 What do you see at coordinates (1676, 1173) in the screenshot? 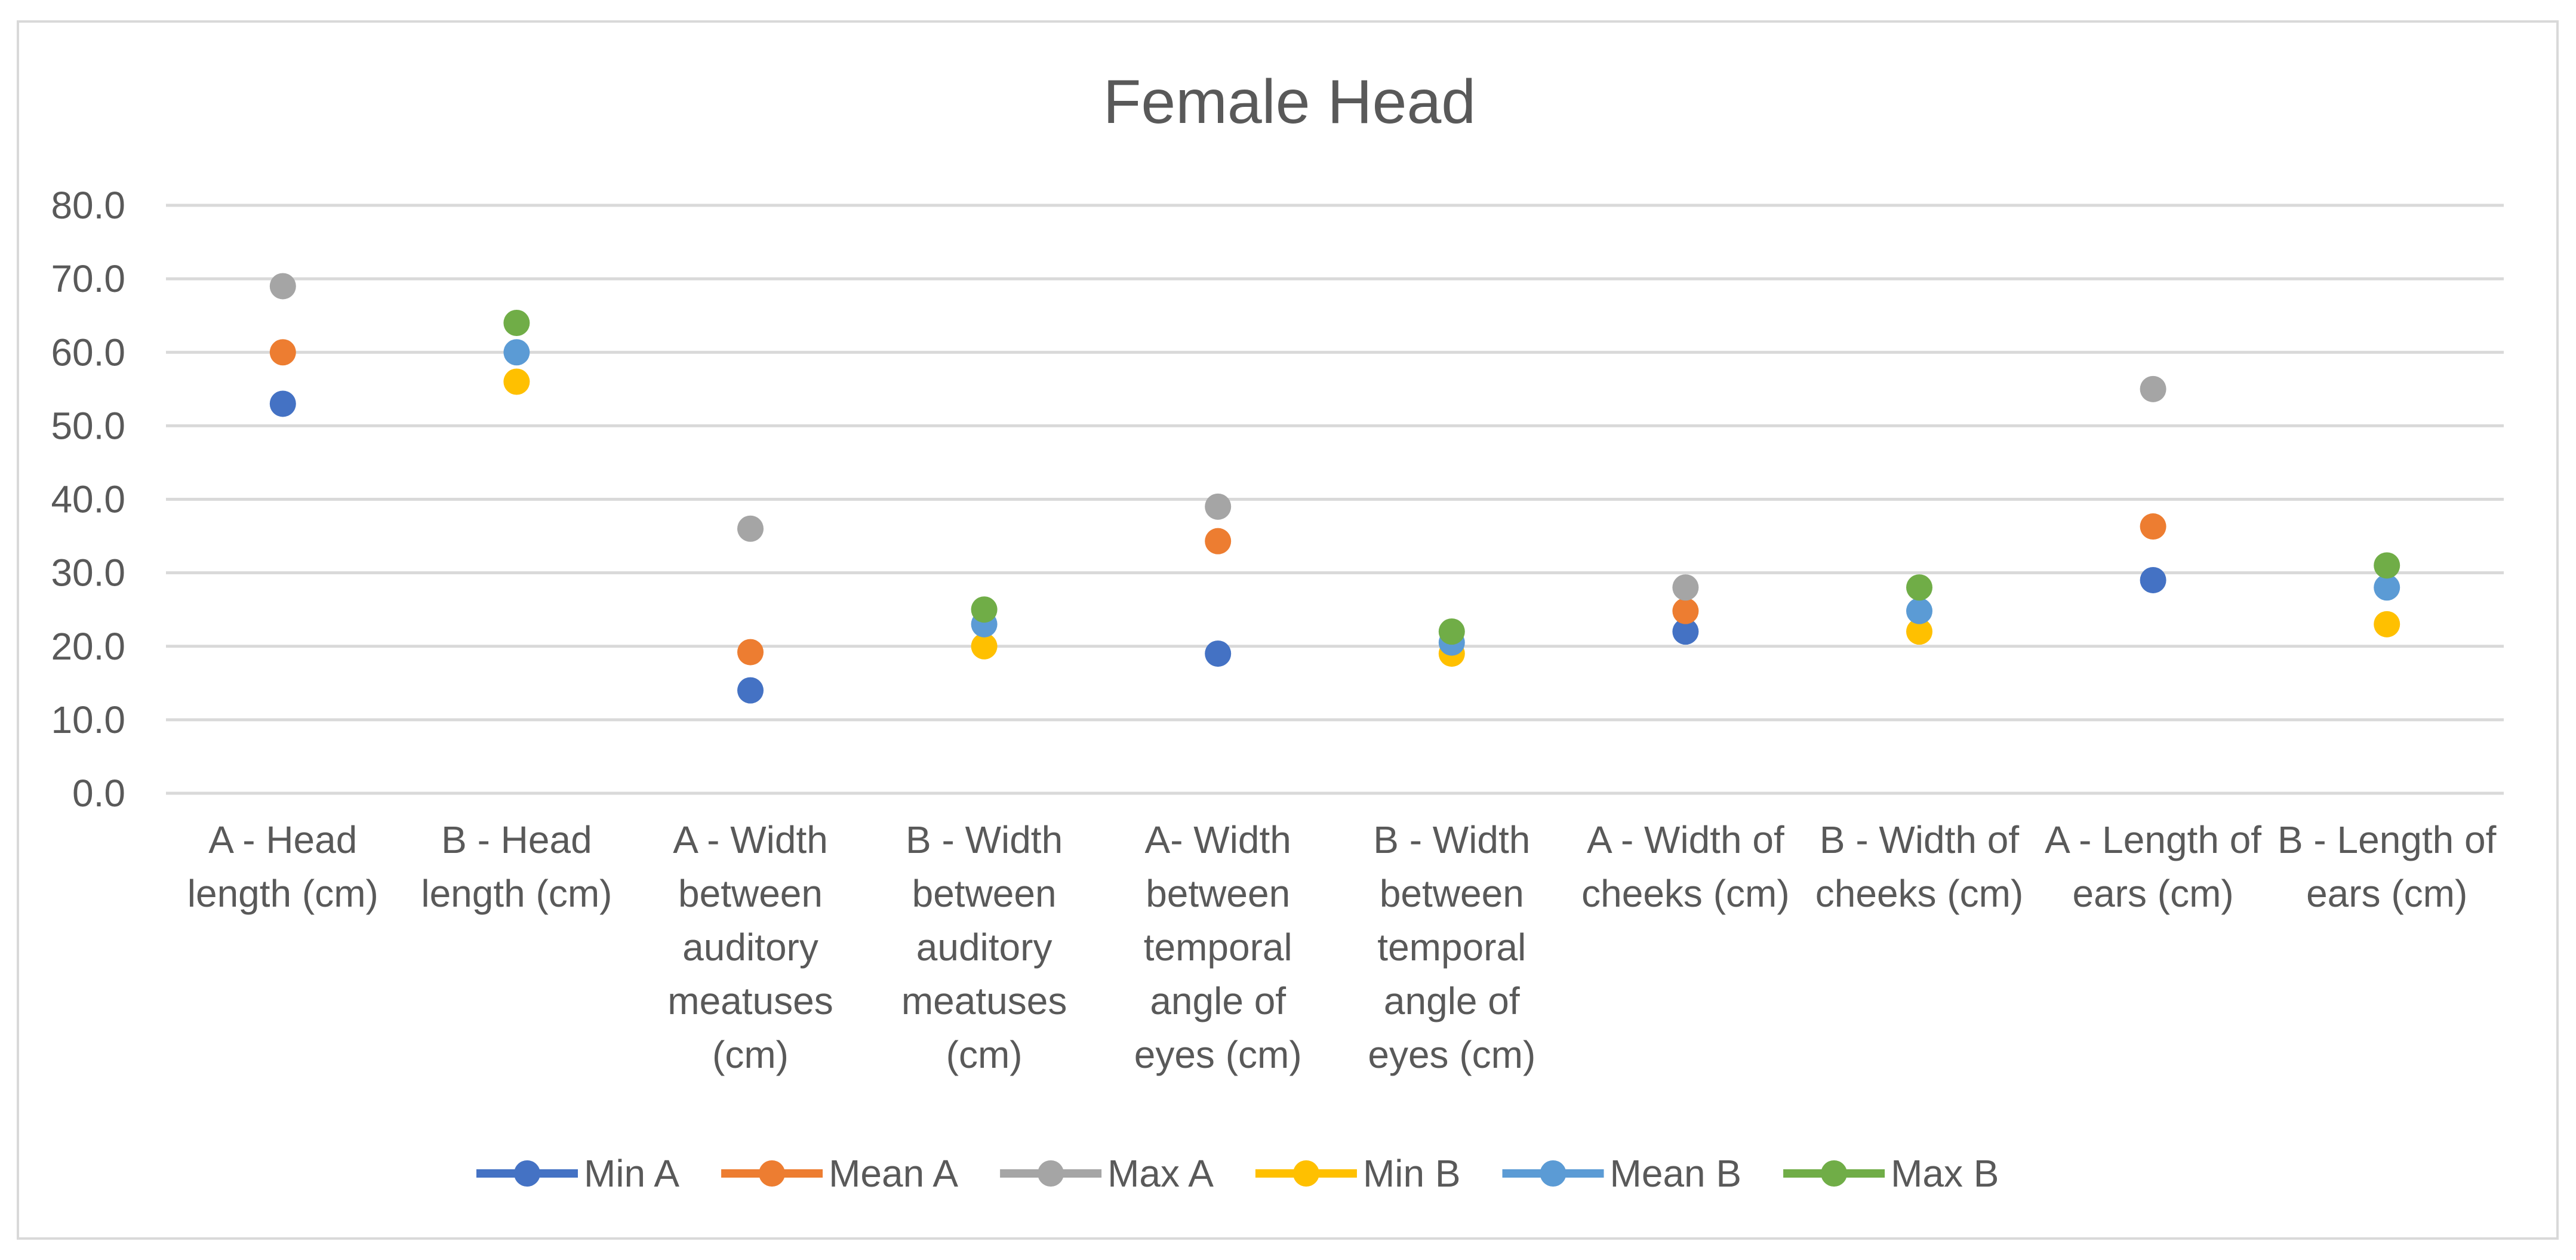
I see `legend-label: Mean B` at bounding box center [1676, 1173].